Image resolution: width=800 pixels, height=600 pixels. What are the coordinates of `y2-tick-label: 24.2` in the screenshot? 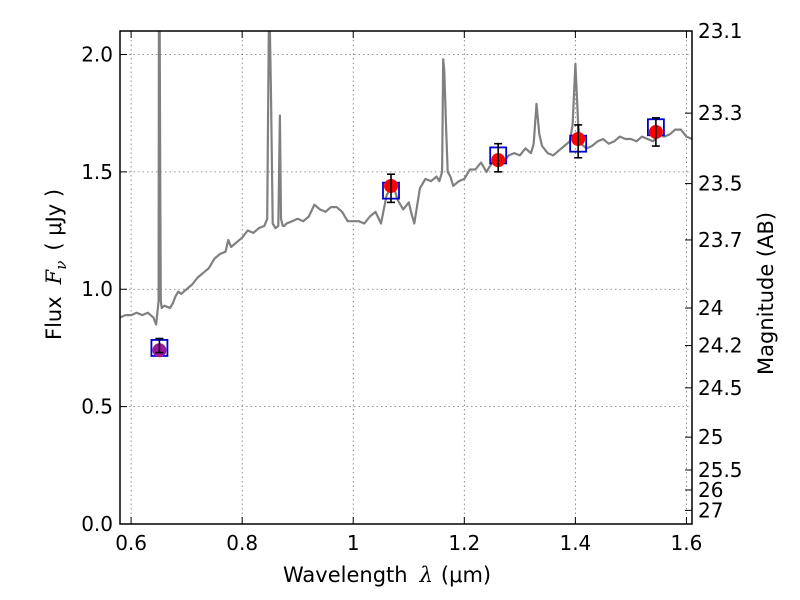 It's located at (720, 346).